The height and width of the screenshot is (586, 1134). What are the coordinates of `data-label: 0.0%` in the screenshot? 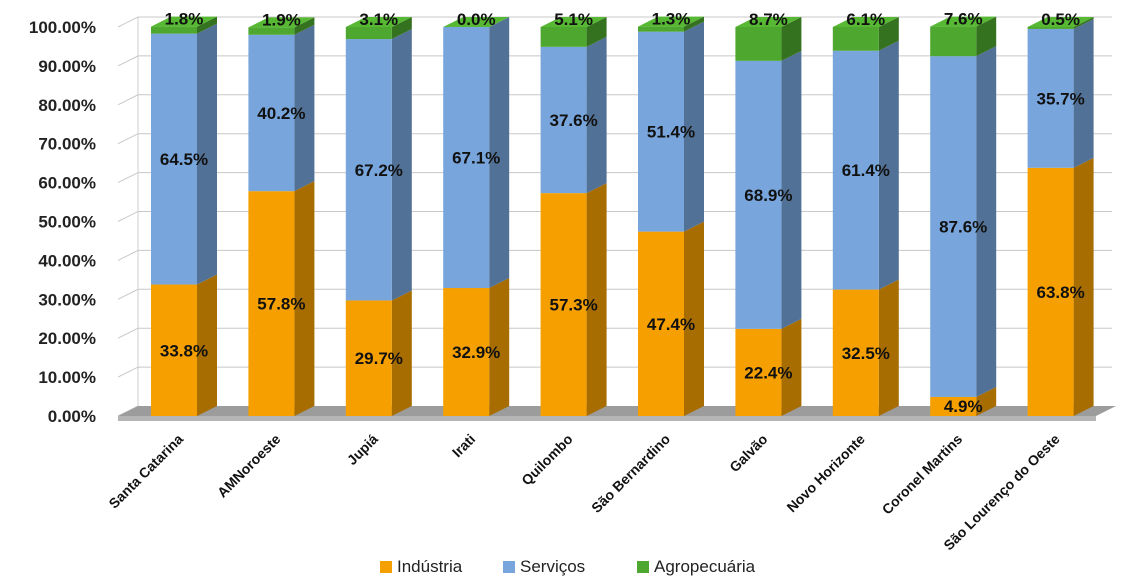 It's located at (476, 19).